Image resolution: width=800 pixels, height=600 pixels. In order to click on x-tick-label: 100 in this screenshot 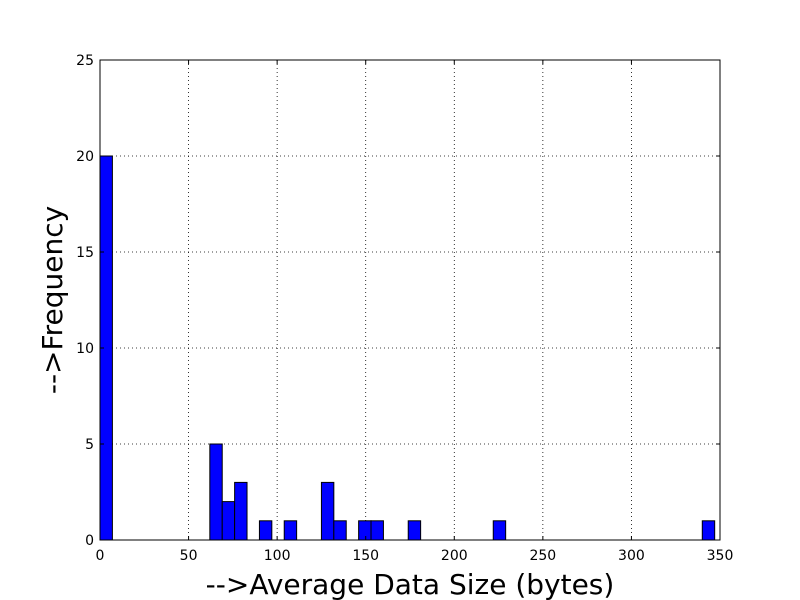, I will do `click(277, 556)`.